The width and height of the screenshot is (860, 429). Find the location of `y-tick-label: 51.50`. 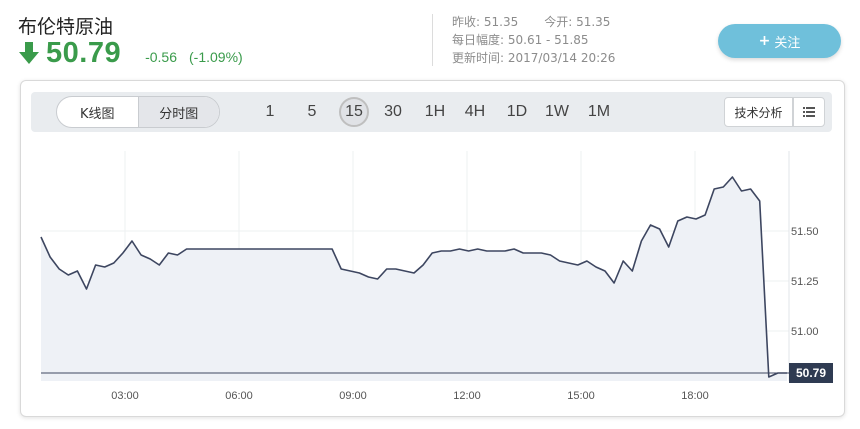

y-tick-label: 51.50 is located at coordinates (805, 232).